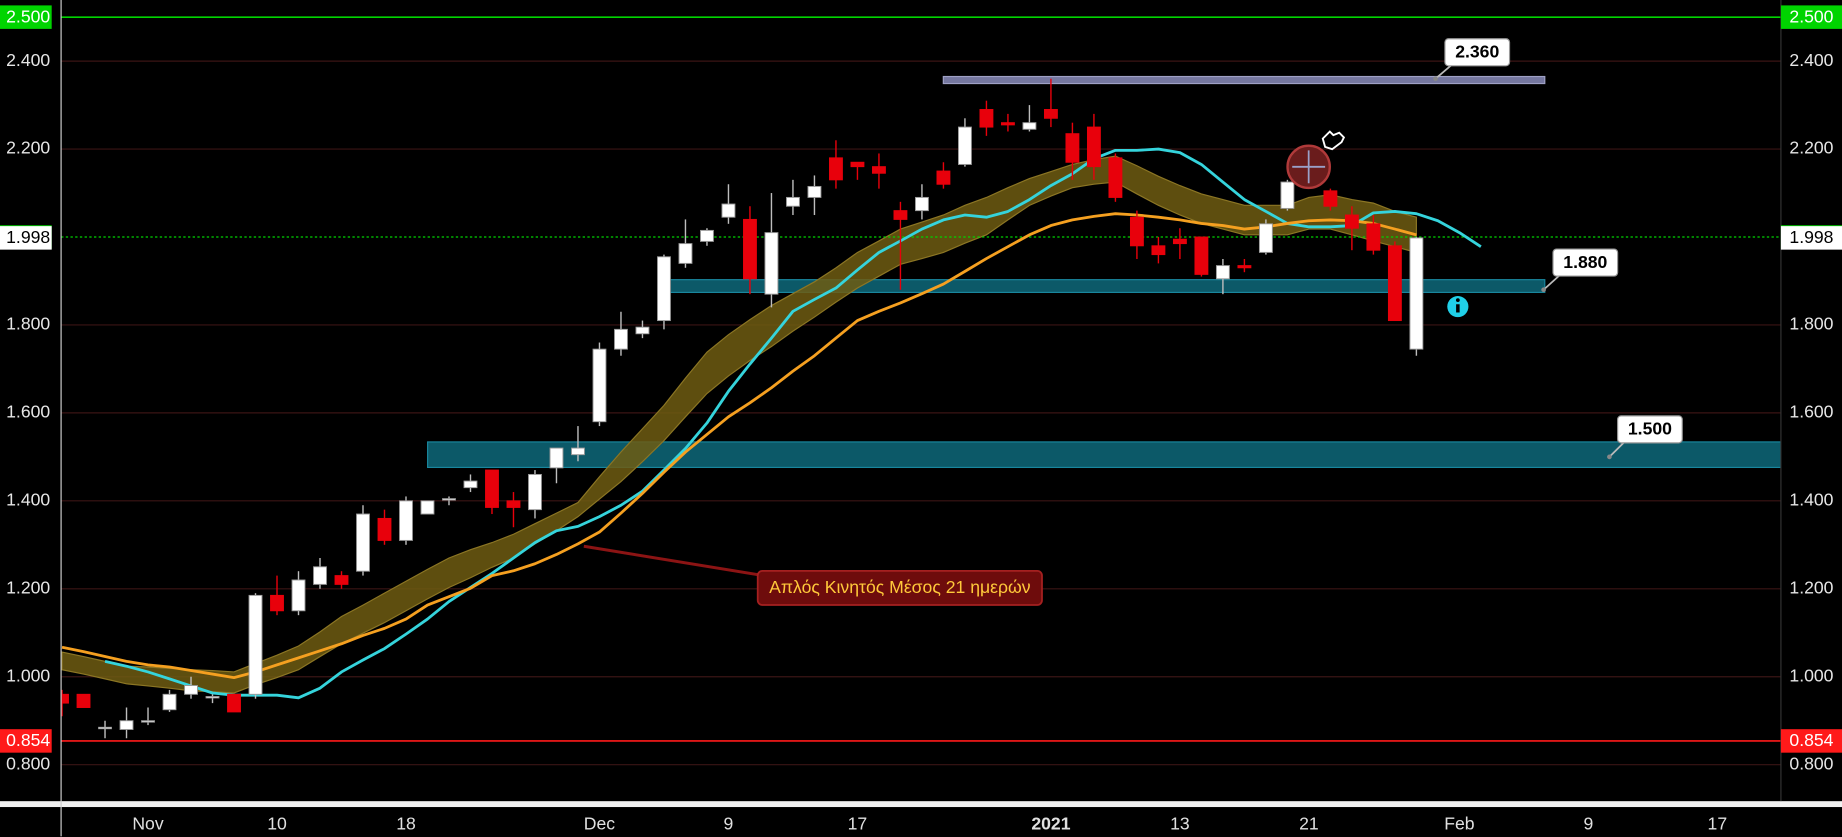 Image resolution: width=1842 pixels, height=837 pixels. I want to click on y-tick-label: 1.800, so click(28, 324).